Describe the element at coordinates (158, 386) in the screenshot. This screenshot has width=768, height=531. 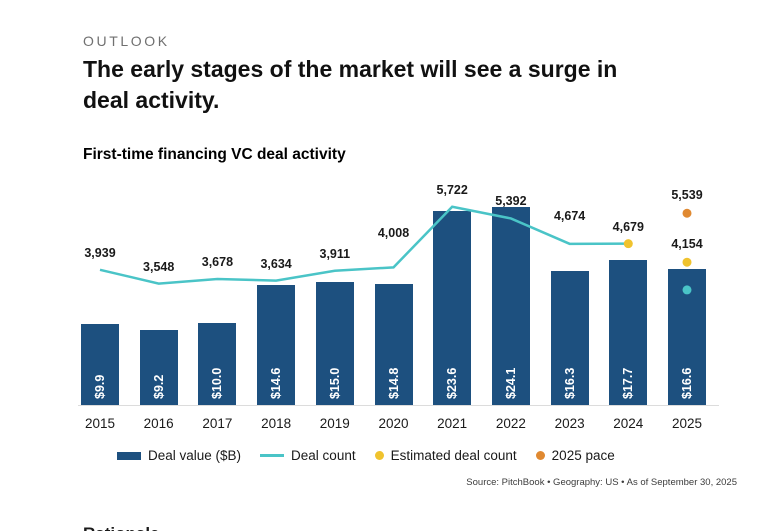
I see `bar-value-label-2016: $9.2` at that location.